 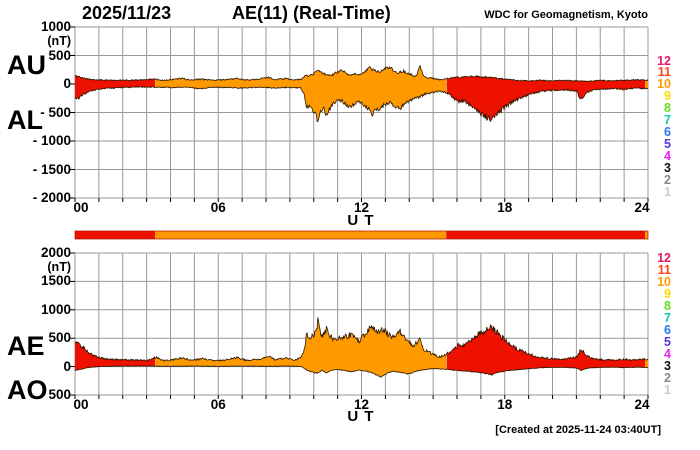 I want to click on plot-date: 2025/11/23, so click(x=127, y=13).